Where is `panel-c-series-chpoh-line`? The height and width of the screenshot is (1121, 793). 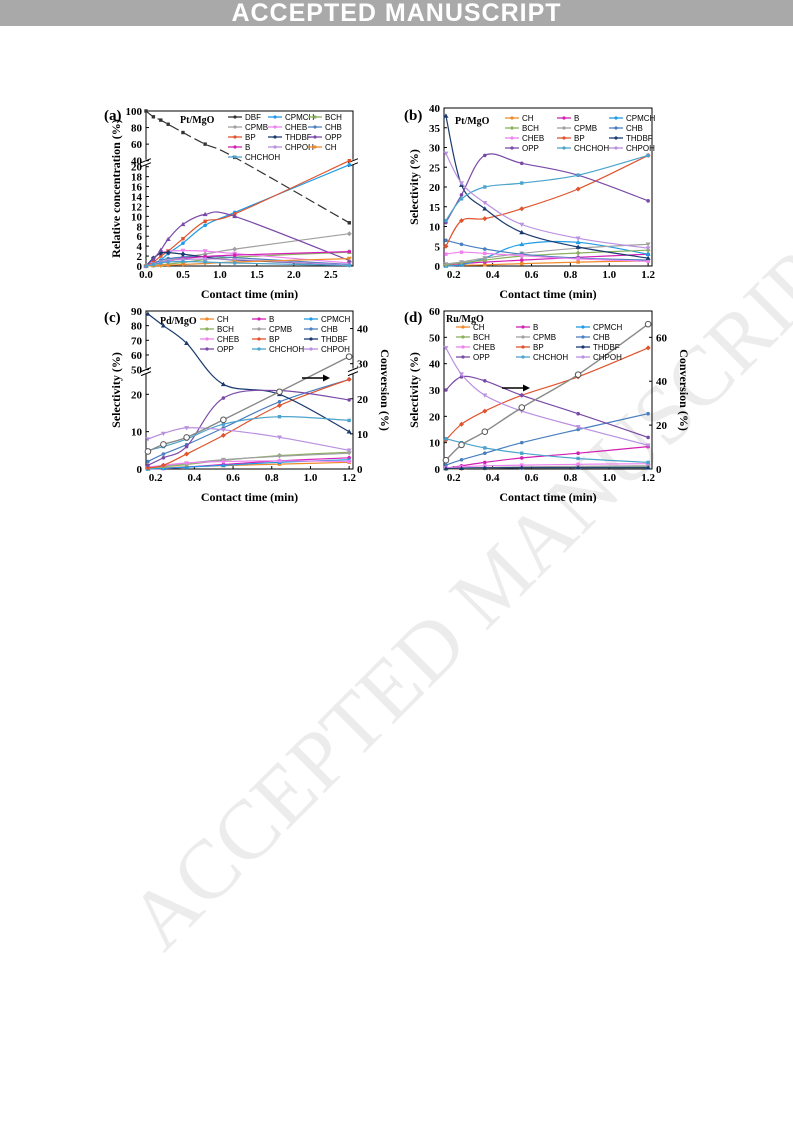
panel-c-series-chpoh-line is located at coordinates (248, 439).